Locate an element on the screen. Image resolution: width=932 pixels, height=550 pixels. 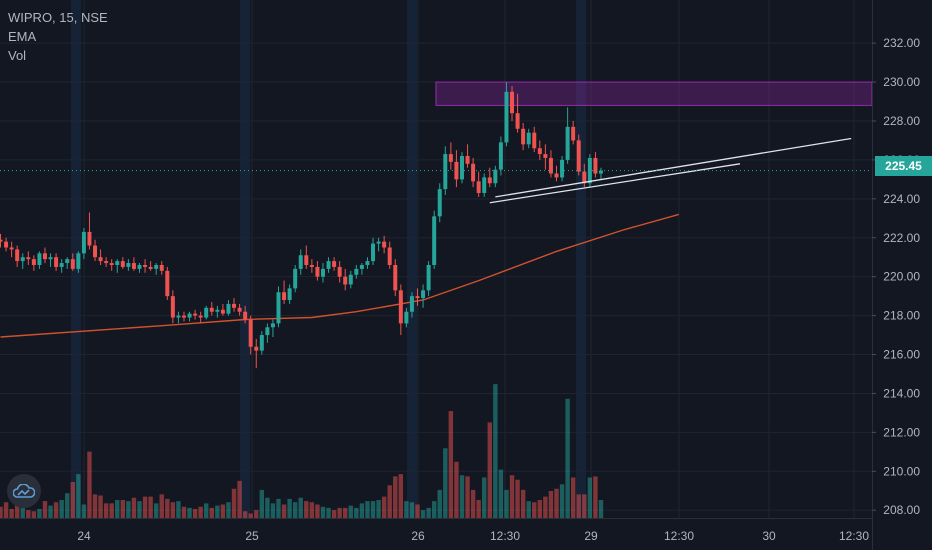
x-tick-label-1: 25 is located at coordinates (252, 536).